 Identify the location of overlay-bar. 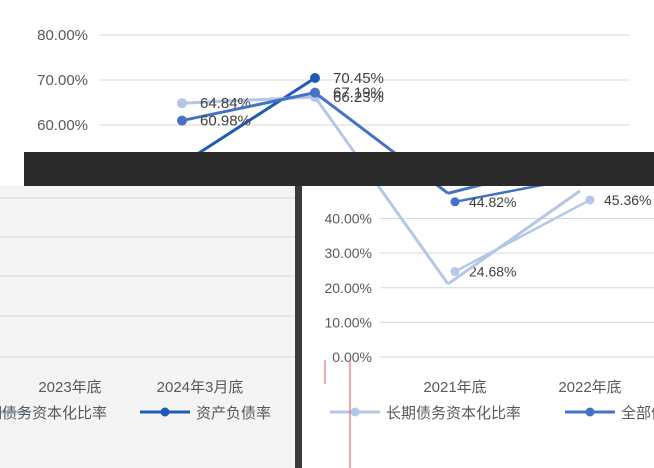
(339, 169).